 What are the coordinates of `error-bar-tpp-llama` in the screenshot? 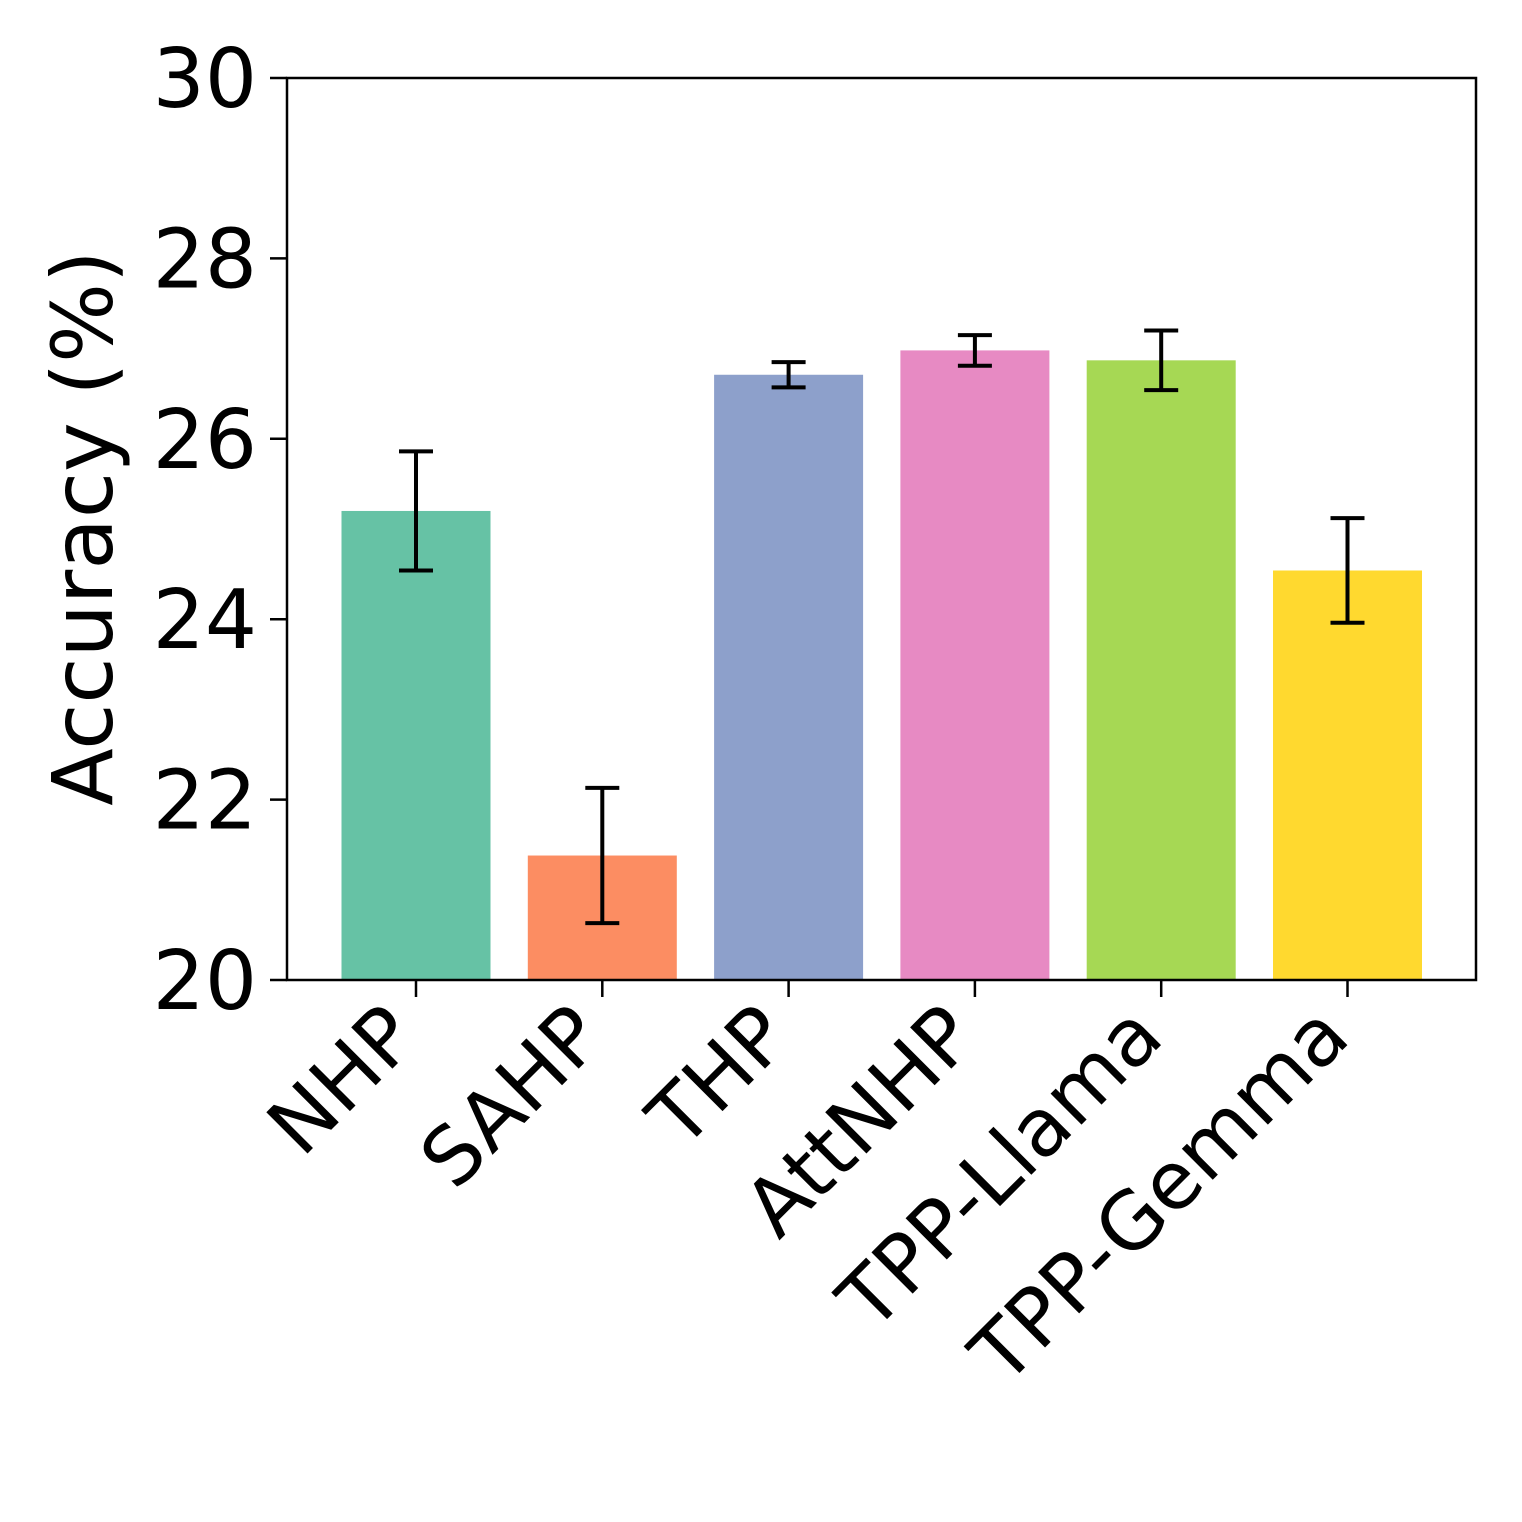 It's located at (1161, 360).